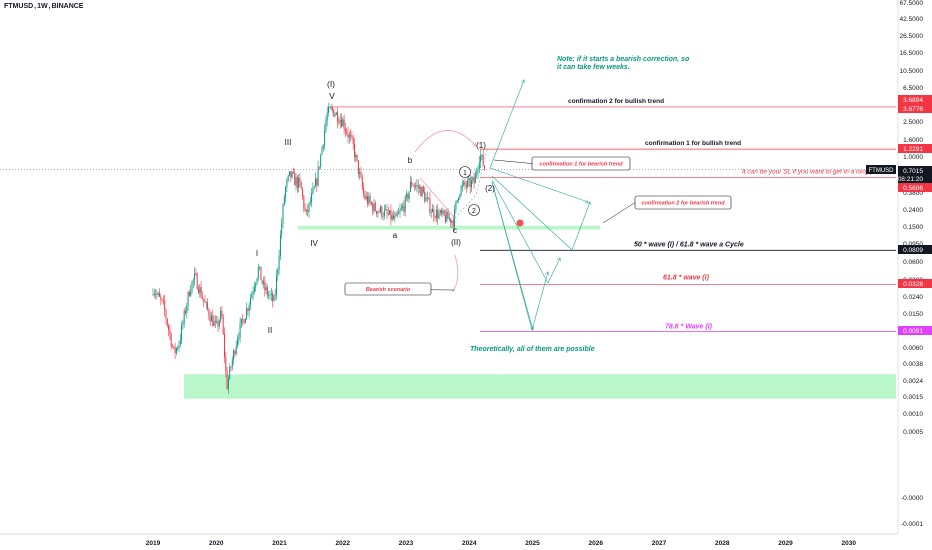  I want to click on symbol-exchange: BINANCE, so click(67, 6).